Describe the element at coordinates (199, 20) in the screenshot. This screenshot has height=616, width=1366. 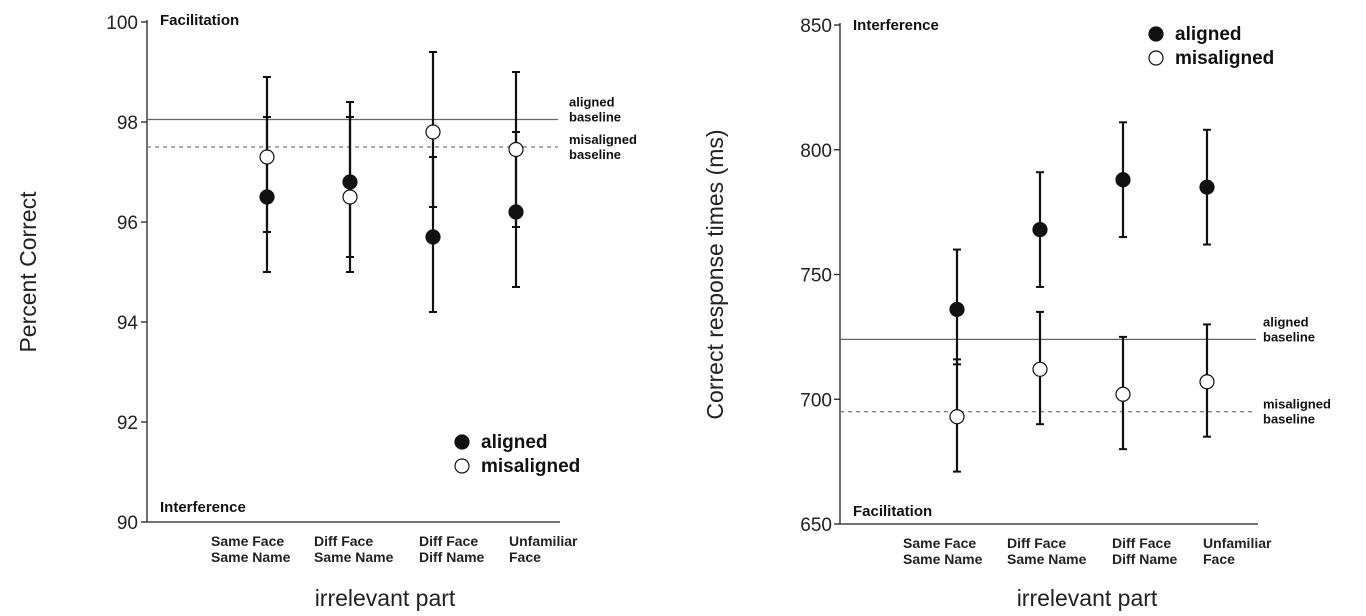
I see `corner-annotation-top: Facilitation` at that location.